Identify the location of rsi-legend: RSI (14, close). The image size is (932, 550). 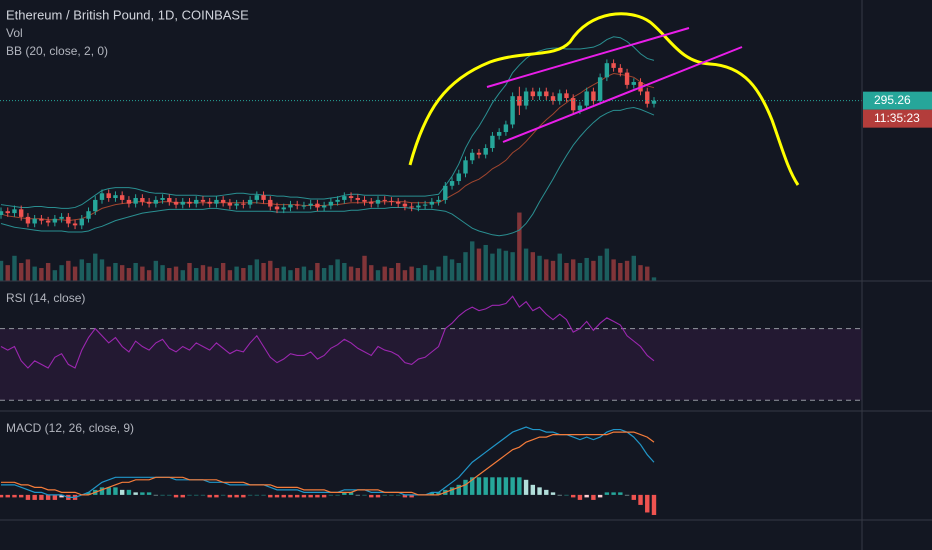
(45, 298).